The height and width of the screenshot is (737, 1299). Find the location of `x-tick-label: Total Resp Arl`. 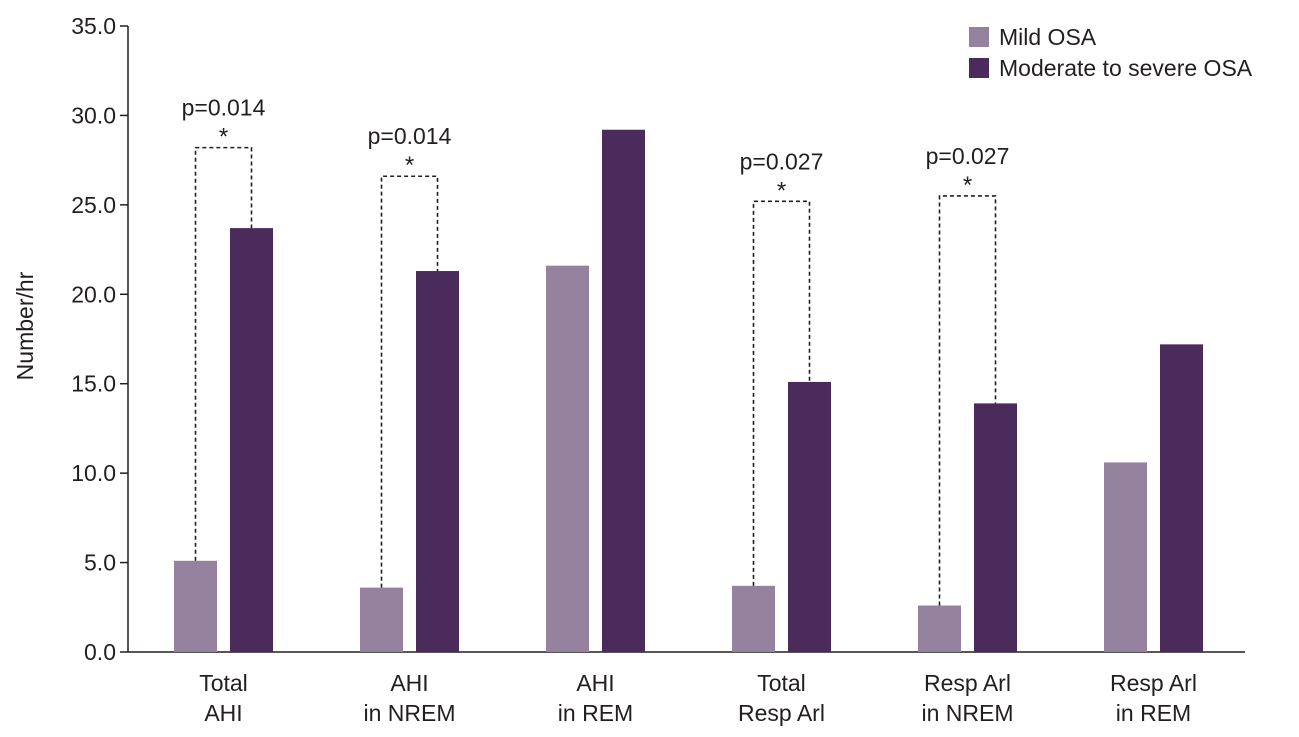

x-tick-label: Total Resp Arl is located at coordinates (781, 698).